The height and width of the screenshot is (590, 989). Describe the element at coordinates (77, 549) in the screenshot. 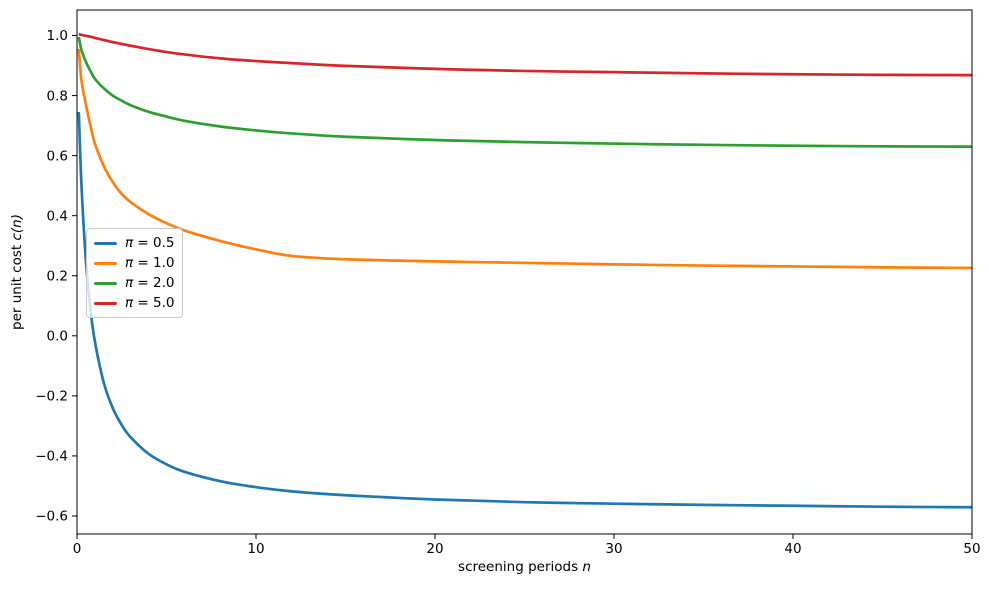

I see `x-tick-label: 0` at that location.